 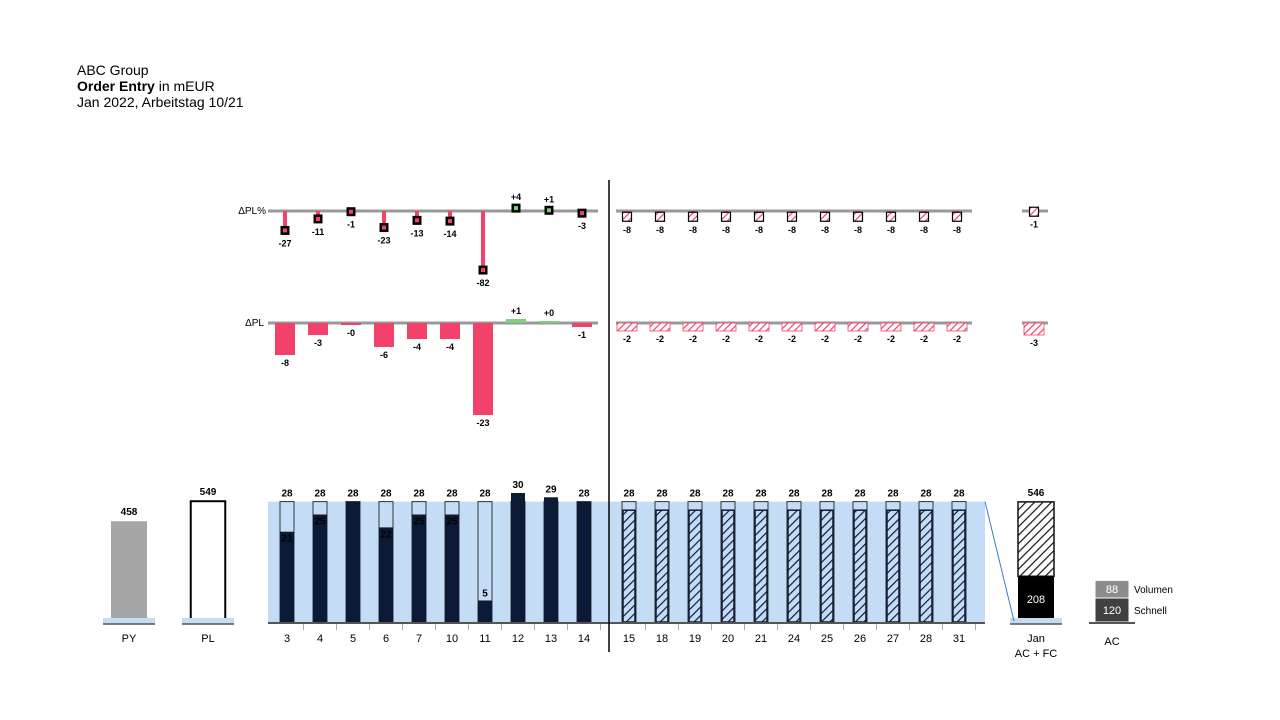 I want to click on daily-category-label: 18, so click(x=662, y=639).